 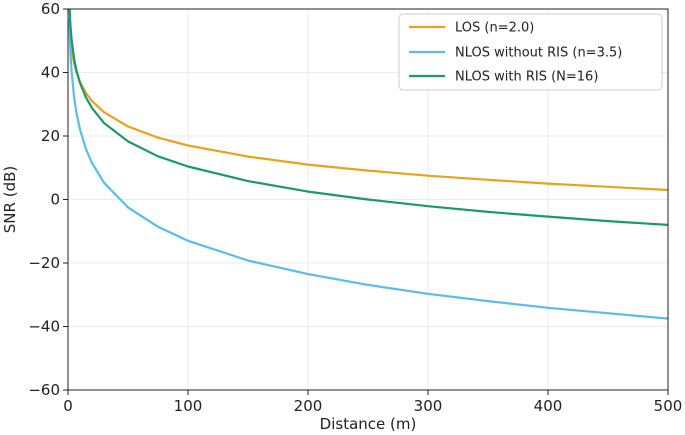 I want to click on y-axis-label: SNR (dB), so click(x=10, y=199).